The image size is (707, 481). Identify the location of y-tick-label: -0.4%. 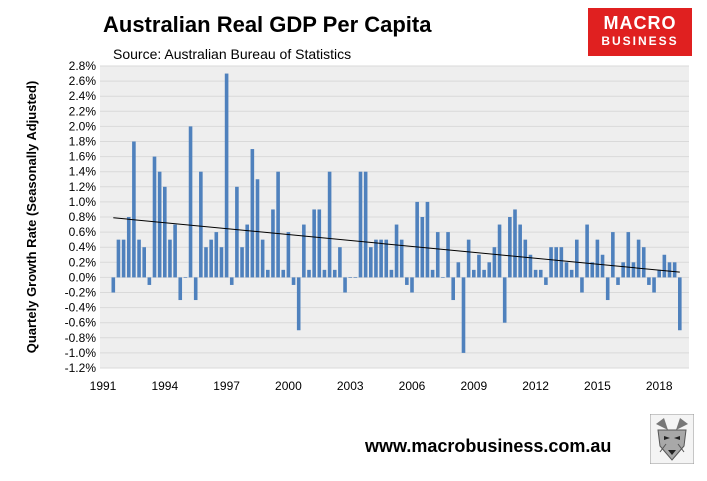
(81, 308).